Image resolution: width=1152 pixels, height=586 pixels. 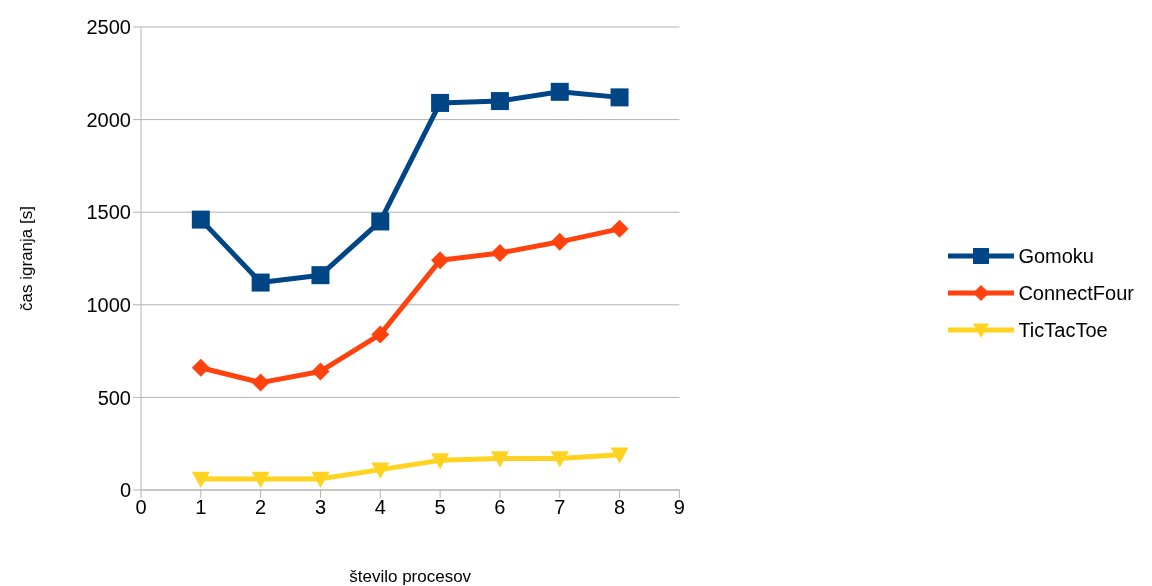 I want to click on x-tick-label: 6, so click(x=500, y=507).